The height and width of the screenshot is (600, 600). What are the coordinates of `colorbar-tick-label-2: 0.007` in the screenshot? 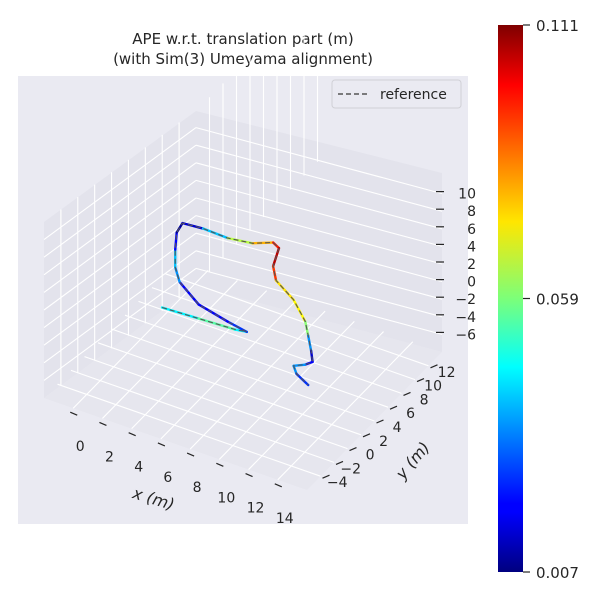 It's located at (557, 573).